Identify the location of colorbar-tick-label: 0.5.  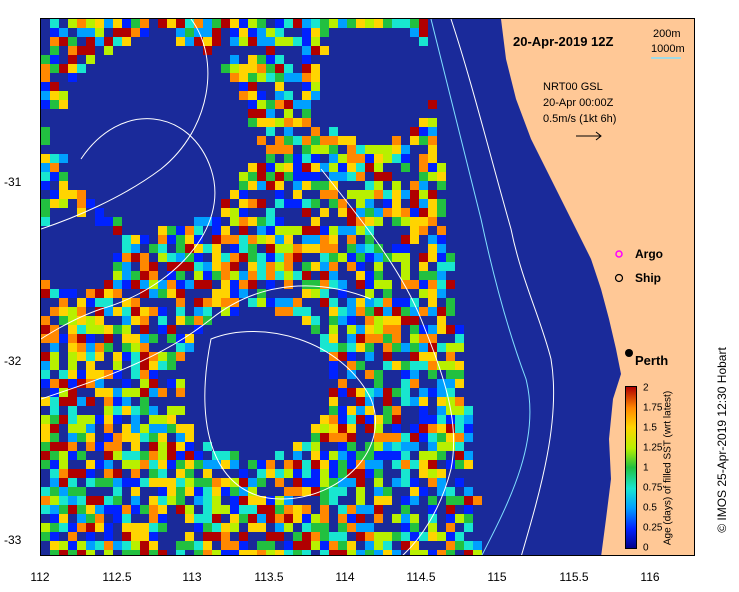
(650, 508).